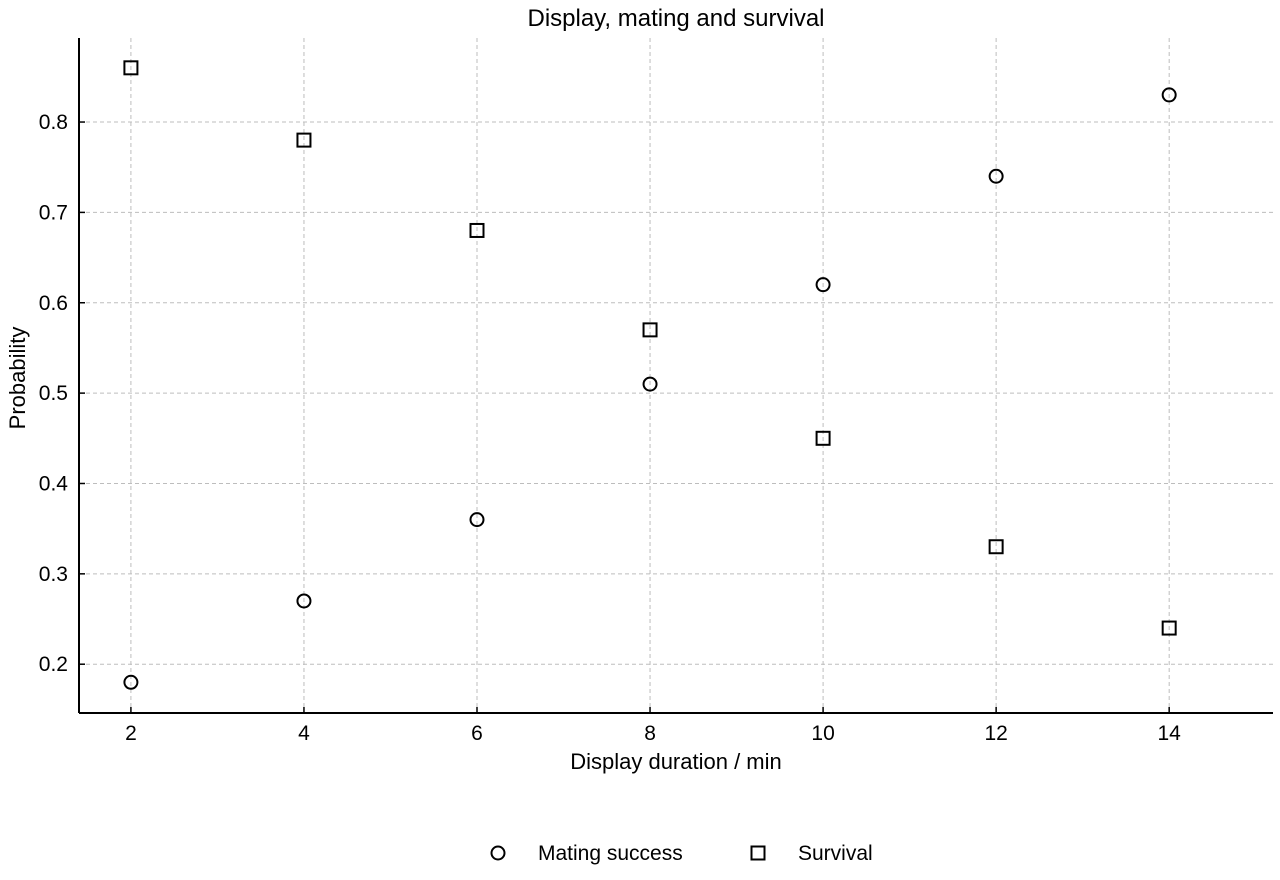 Image resolution: width=1280 pixels, height=880 pixels. I want to click on x-tick-label: 10, so click(822, 733).